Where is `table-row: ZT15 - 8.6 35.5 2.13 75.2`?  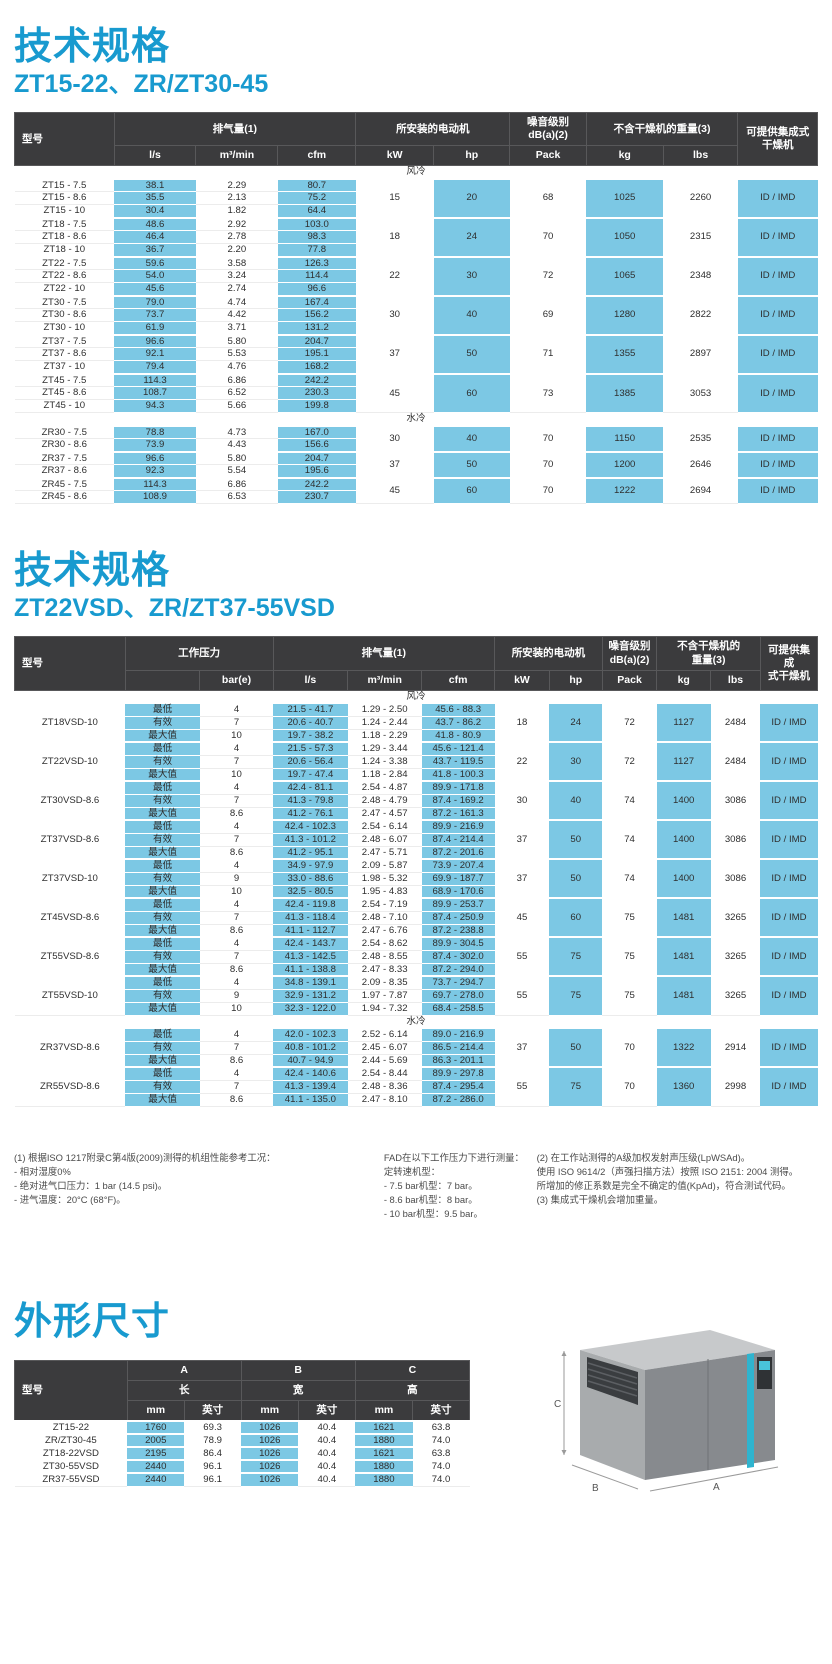 table-row: ZT15 - 8.6 35.5 2.13 75.2 is located at coordinates (416, 198).